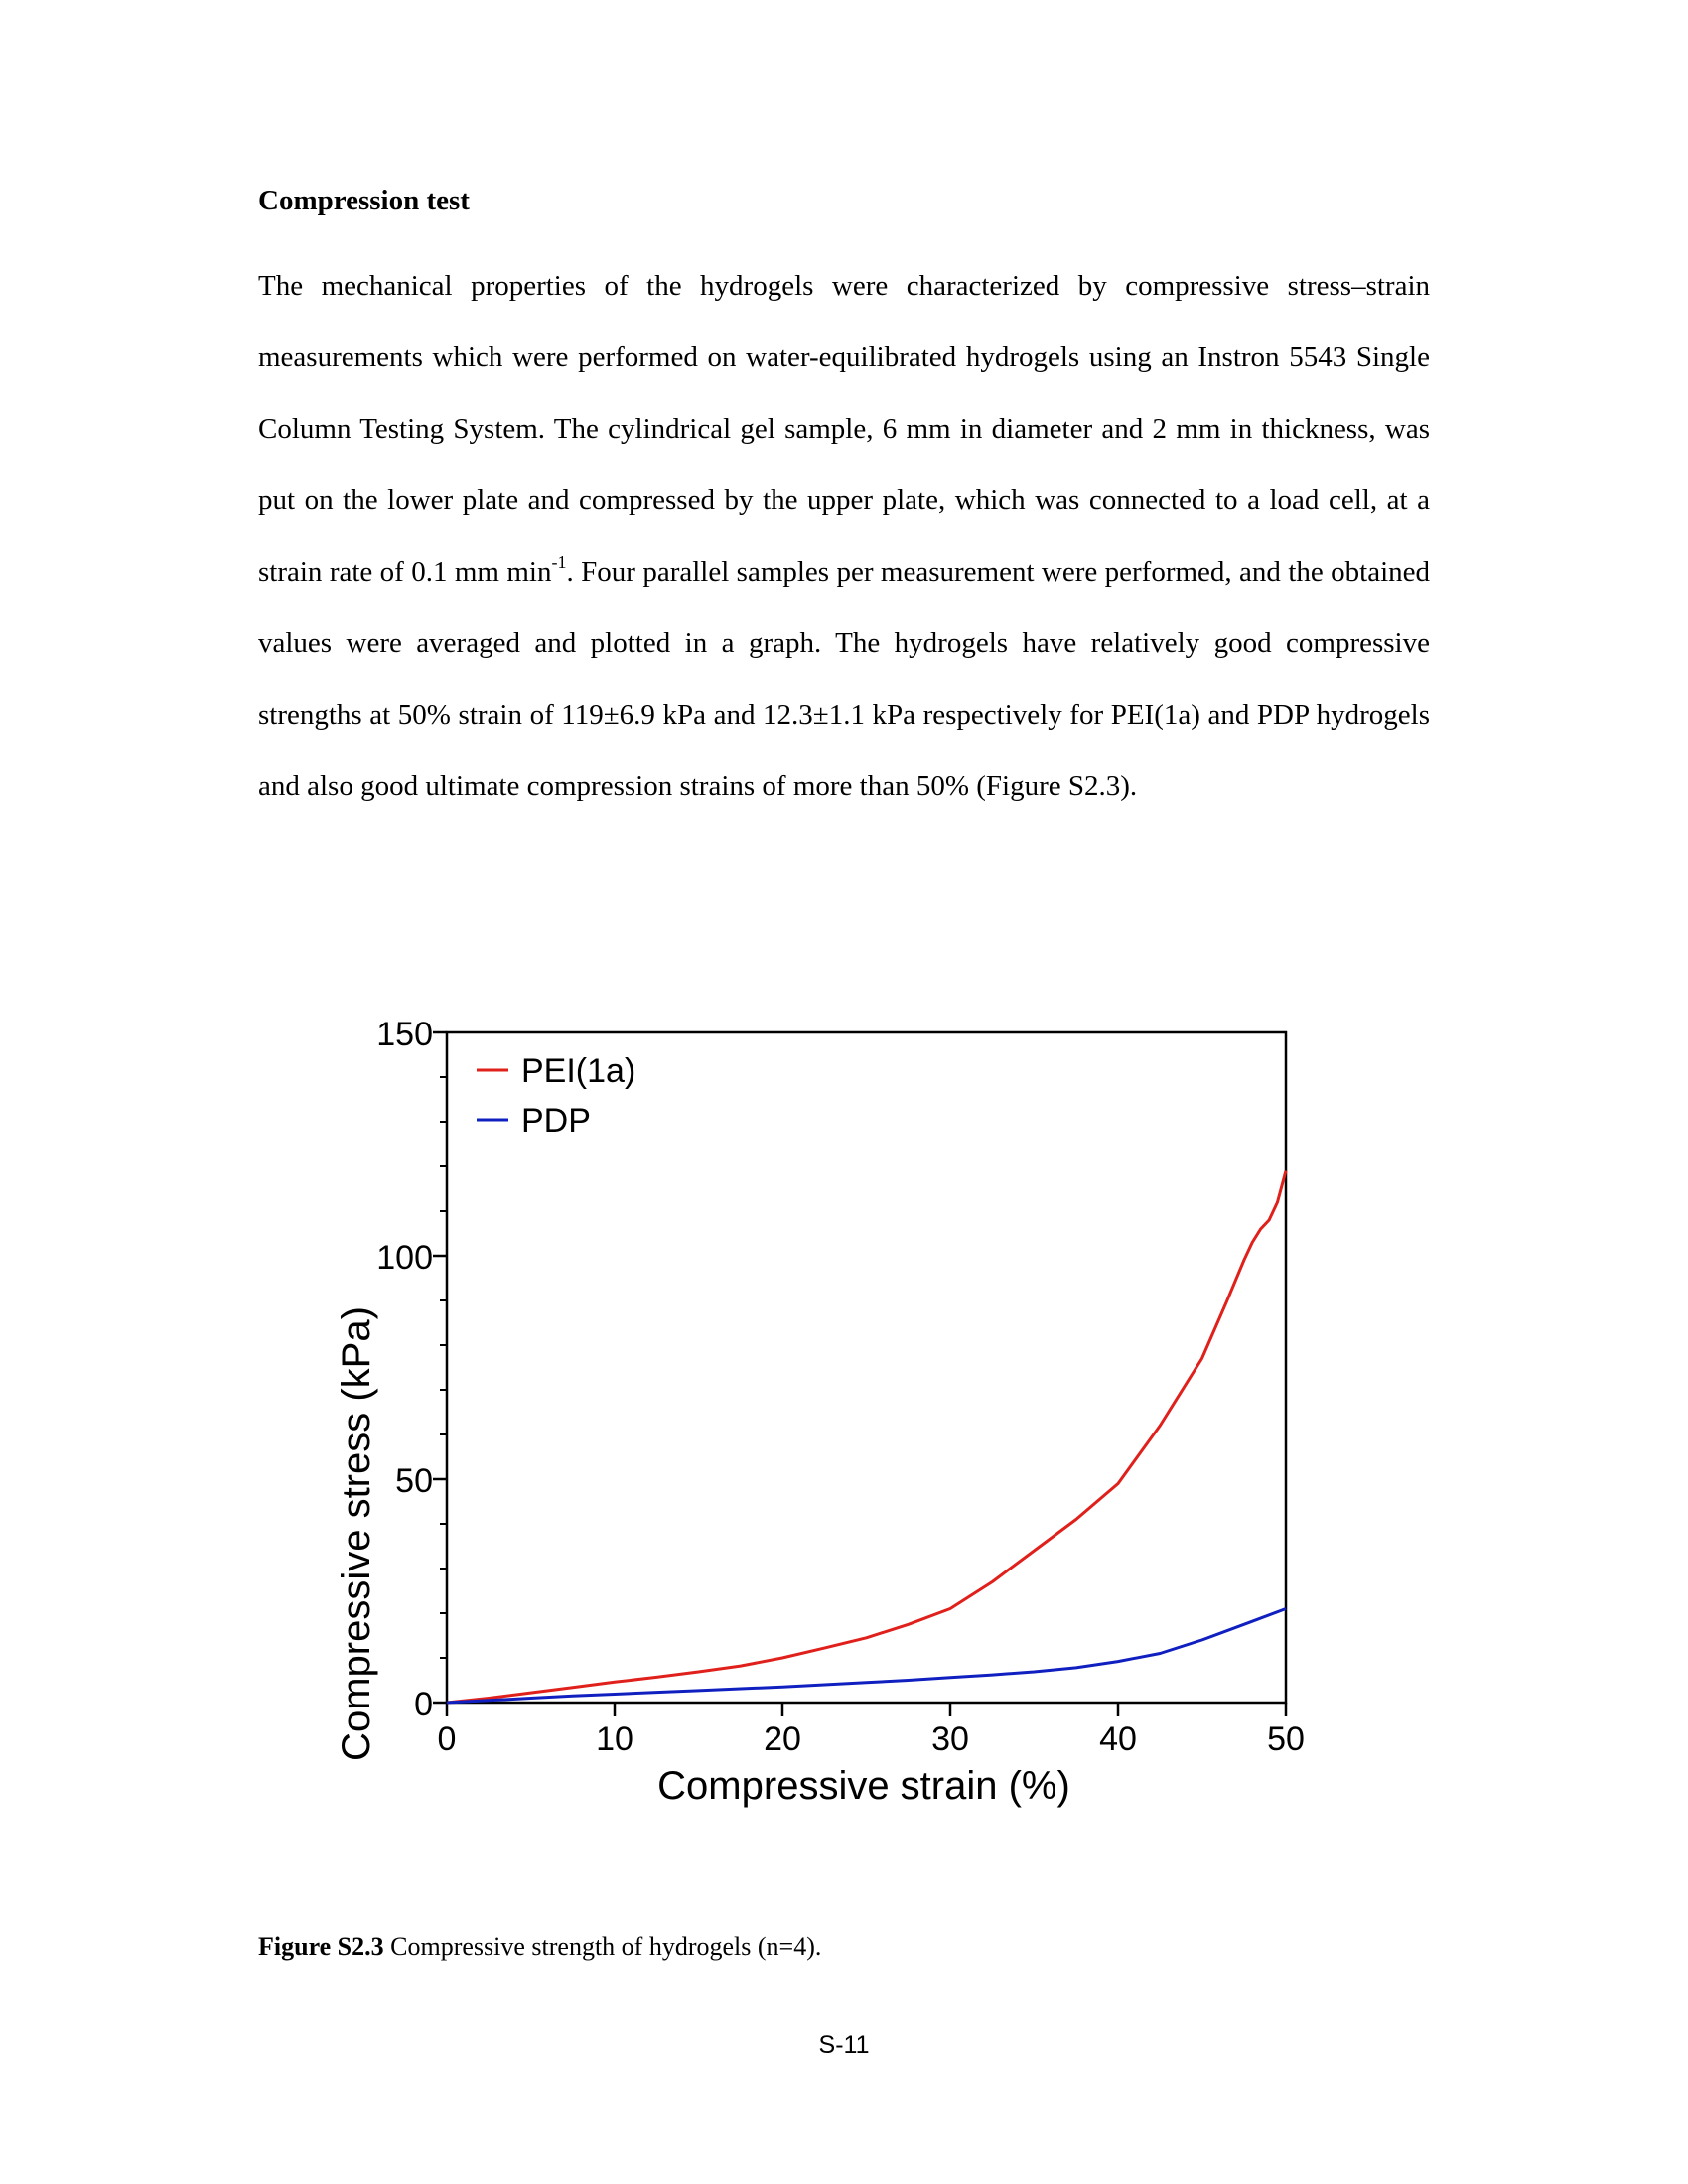 The height and width of the screenshot is (2184, 1688). What do you see at coordinates (844, 2045) in the screenshot?
I see `page-number: S-11` at bounding box center [844, 2045].